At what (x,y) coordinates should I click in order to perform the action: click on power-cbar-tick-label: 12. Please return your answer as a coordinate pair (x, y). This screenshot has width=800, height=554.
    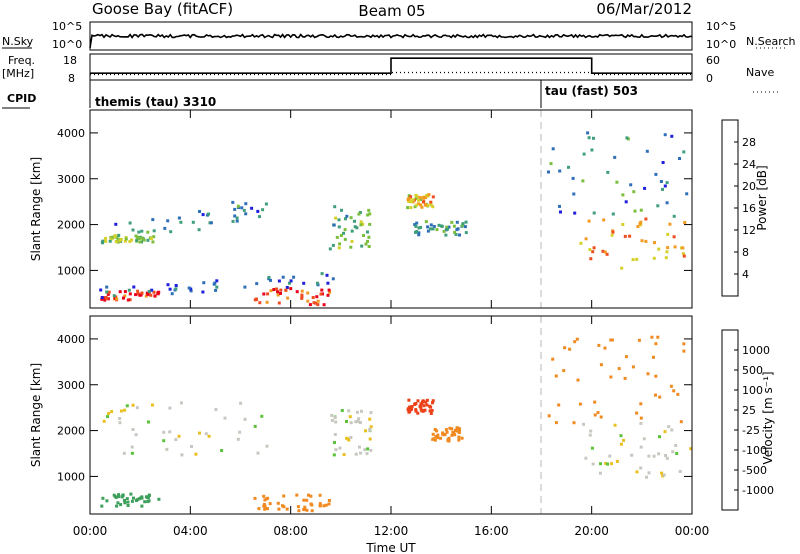
    Looking at the image, I should click on (749, 230).